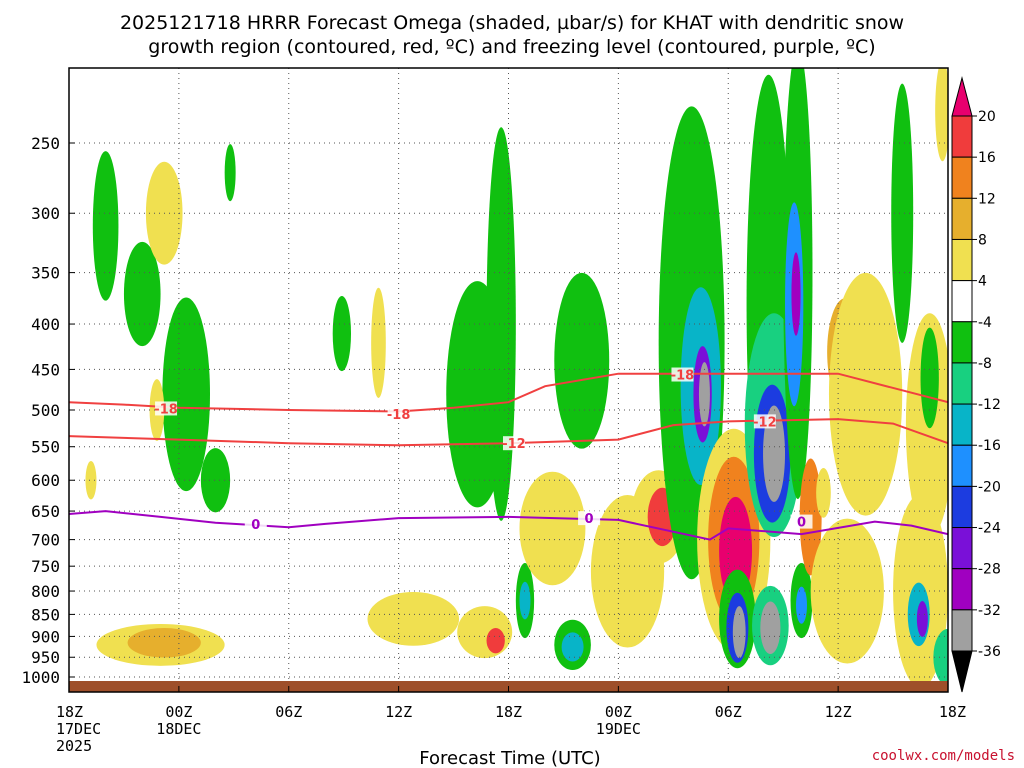 The height and width of the screenshot is (768, 1024). I want to click on contour-label-2: -18, so click(683, 376).